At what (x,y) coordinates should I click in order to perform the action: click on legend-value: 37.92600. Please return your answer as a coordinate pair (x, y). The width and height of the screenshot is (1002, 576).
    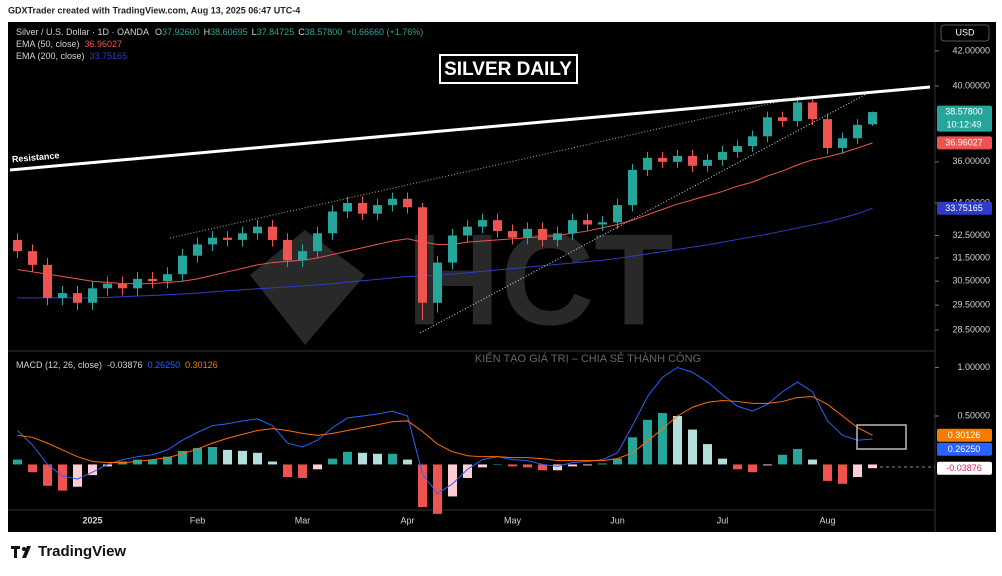
    Looking at the image, I should click on (181, 32).